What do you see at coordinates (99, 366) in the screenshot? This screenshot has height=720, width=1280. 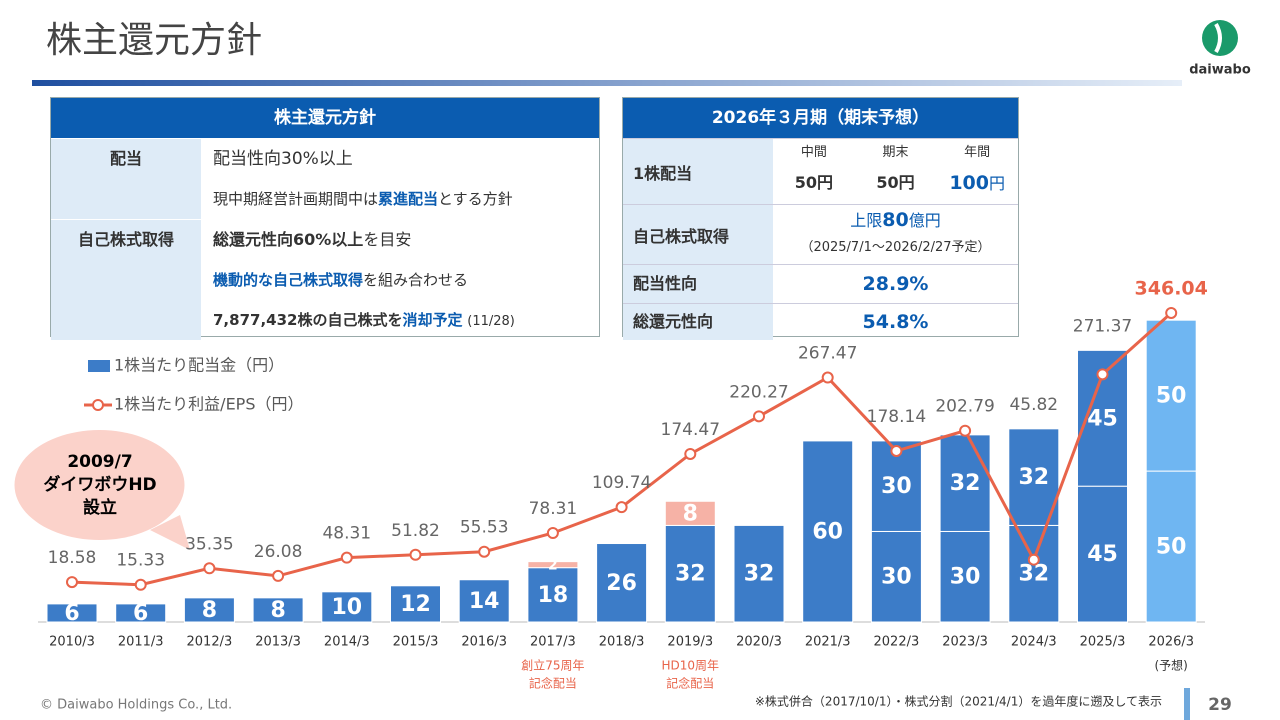 I see `legend-swatch` at bounding box center [99, 366].